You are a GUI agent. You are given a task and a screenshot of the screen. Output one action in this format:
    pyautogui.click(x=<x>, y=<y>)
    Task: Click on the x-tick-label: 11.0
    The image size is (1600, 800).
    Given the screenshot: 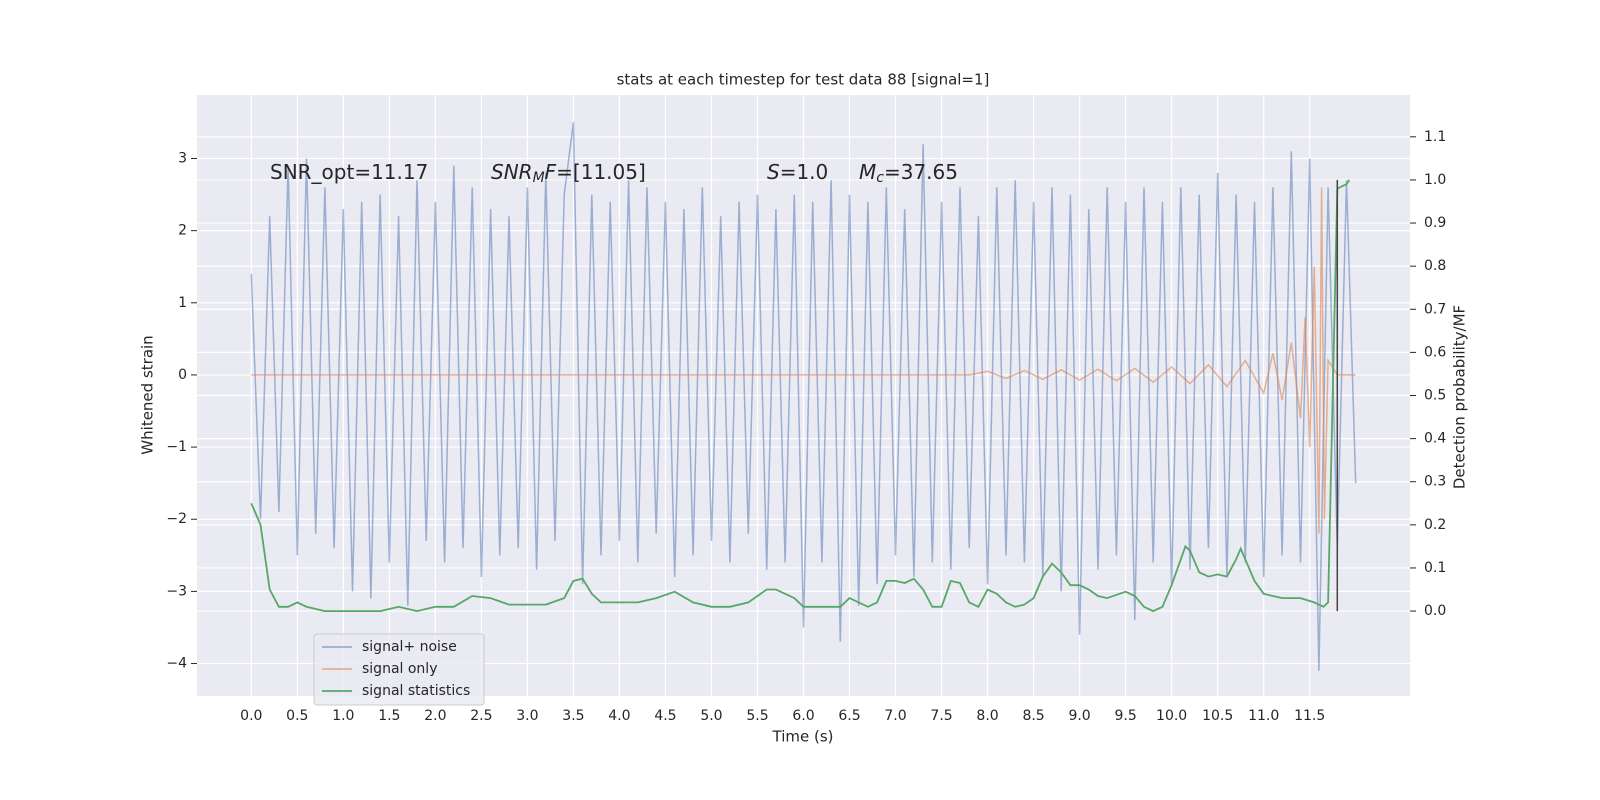 What is the action you would take?
    pyautogui.click(x=1263, y=716)
    